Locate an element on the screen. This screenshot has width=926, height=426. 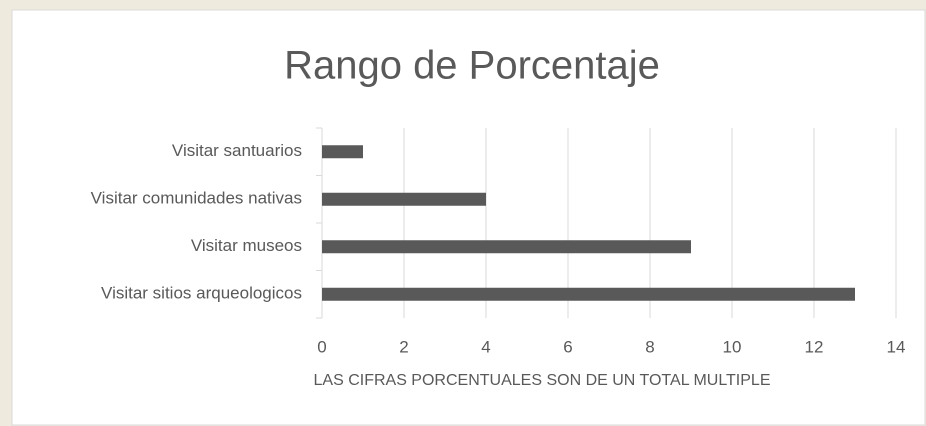
x-tick-label: 12 is located at coordinates (814, 346).